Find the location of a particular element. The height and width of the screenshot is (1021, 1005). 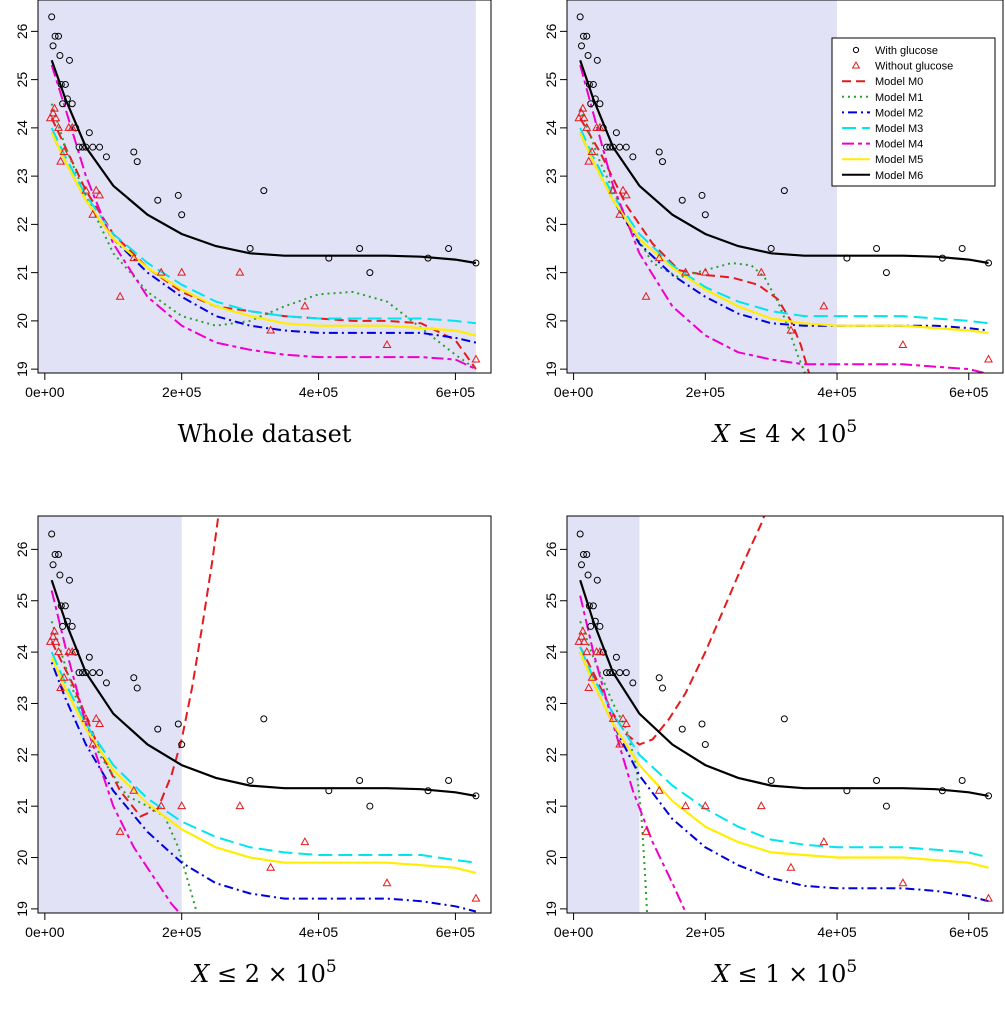

y-tick-label: 22 is located at coordinates (22, 755).